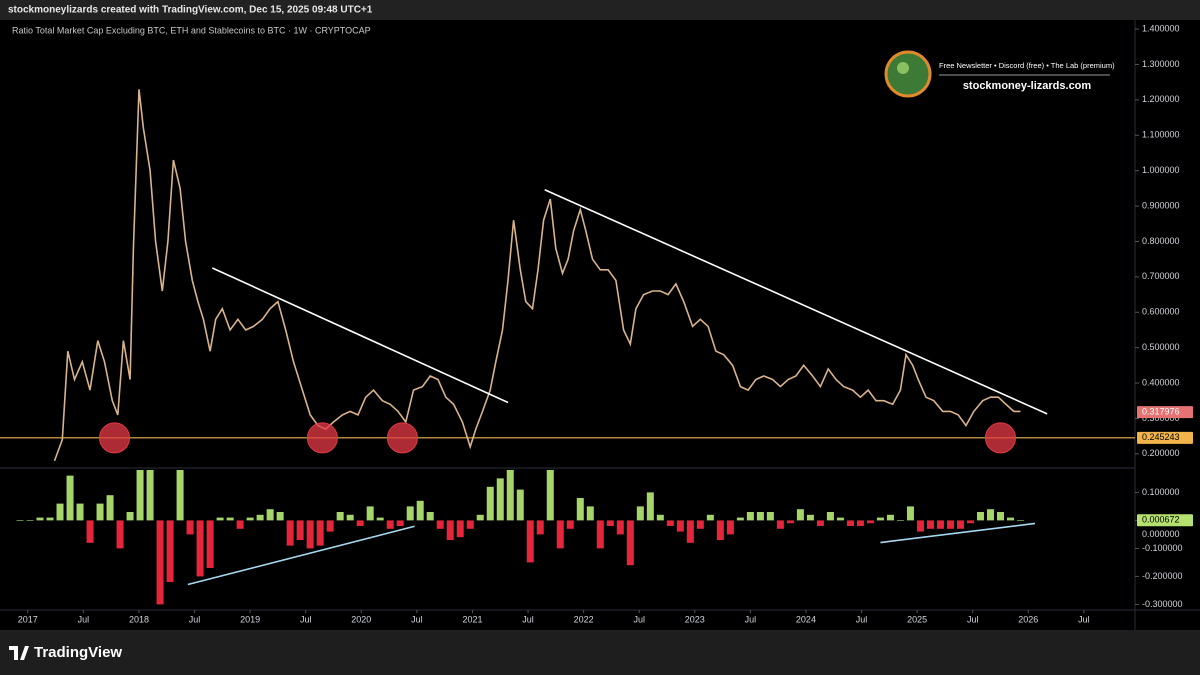 Image resolution: width=1200 pixels, height=675 pixels. I want to click on y-tick-label: 0.600000, so click(1161, 312).